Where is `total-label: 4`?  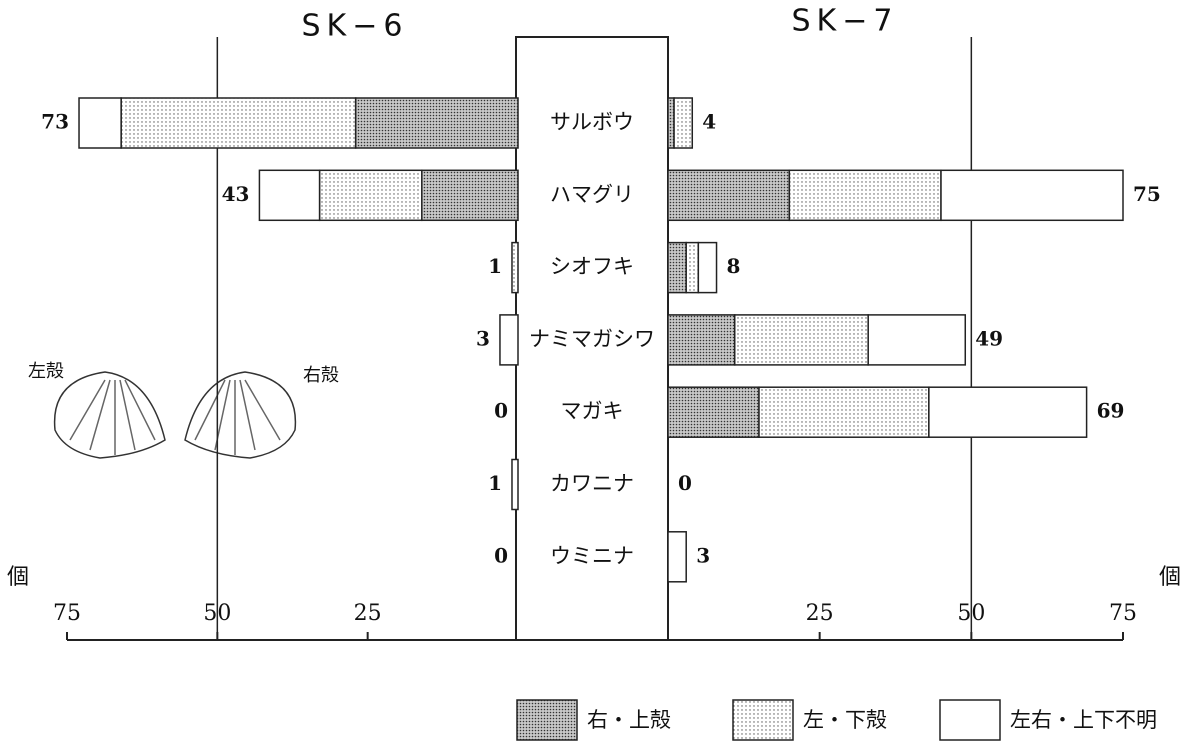 total-label: 4 is located at coordinates (709, 122).